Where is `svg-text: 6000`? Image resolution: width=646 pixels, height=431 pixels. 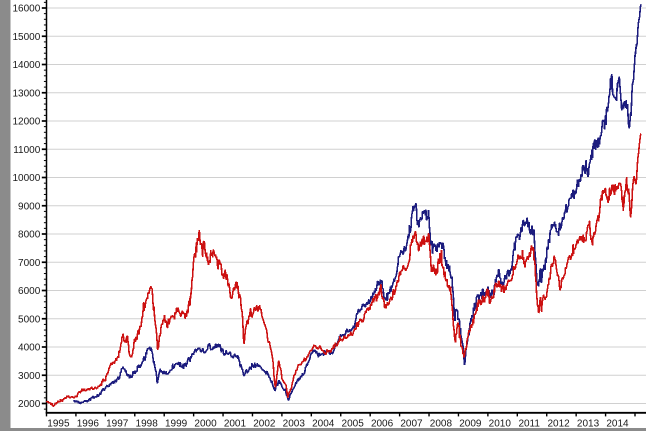 svg-text: 6000 is located at coordinates (29, 291).